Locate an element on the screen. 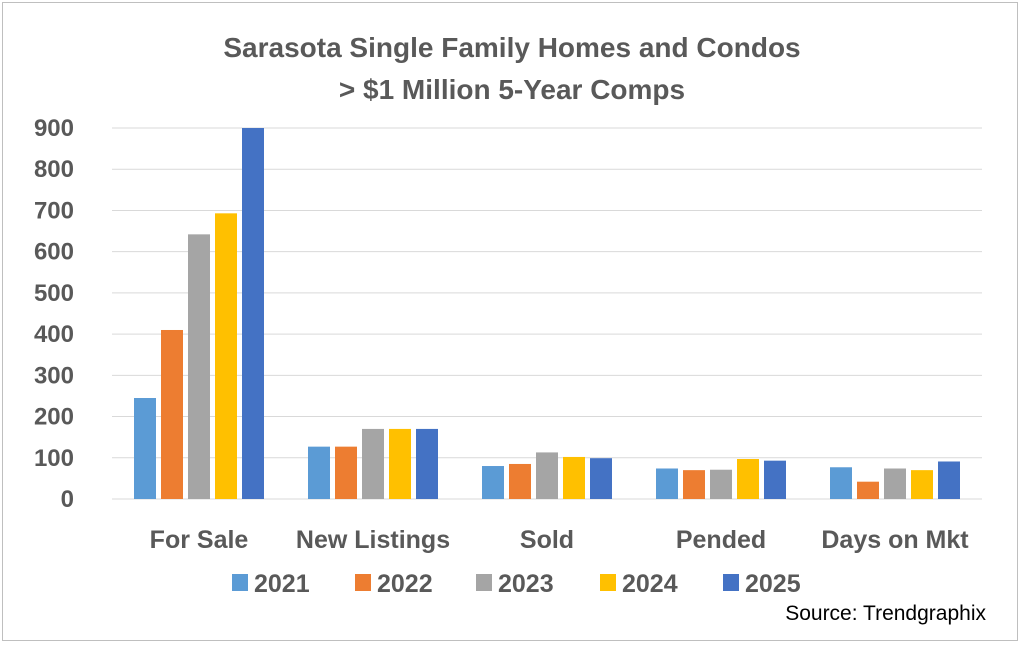  x-tick-label: For Sale is located at coordinates (199, 540).